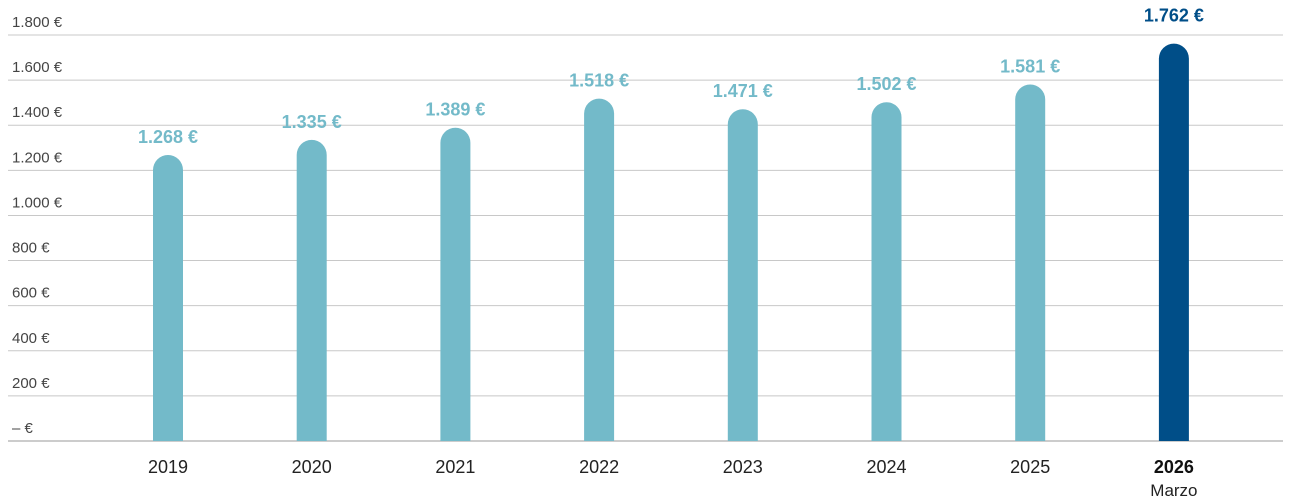  Describe the element at coordinates (455, 467) in the screenshot. I see `x-tick-label-2021: 2021` at that location.